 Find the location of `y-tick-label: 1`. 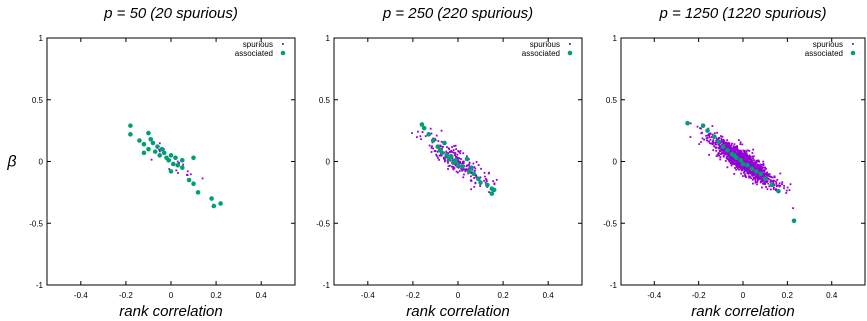

y-tick-label: 1 is located at coordinates (41, 38).